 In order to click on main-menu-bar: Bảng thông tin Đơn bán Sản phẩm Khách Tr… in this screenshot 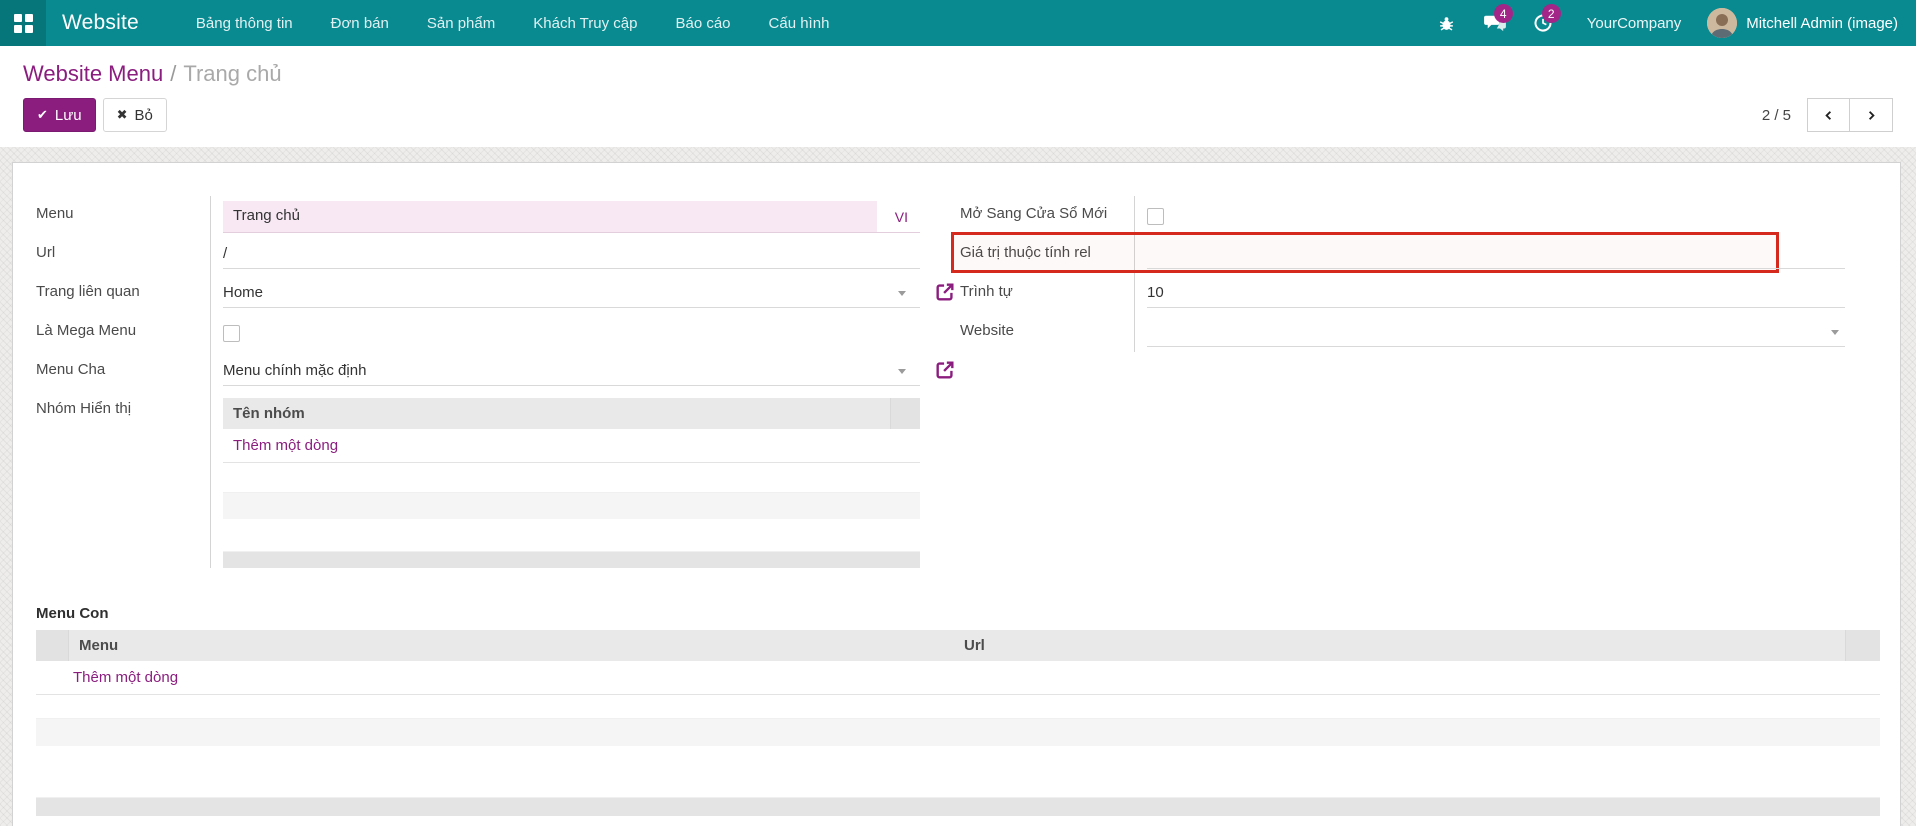, I will do `click(513, 23)`.